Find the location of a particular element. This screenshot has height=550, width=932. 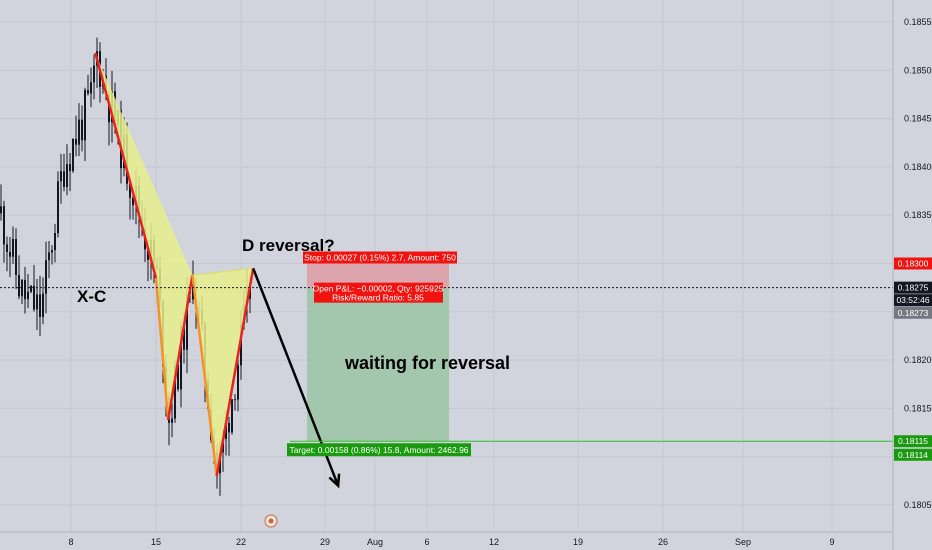

annotation-waiting: waiting for reversal is located at coordinates (427, 363).